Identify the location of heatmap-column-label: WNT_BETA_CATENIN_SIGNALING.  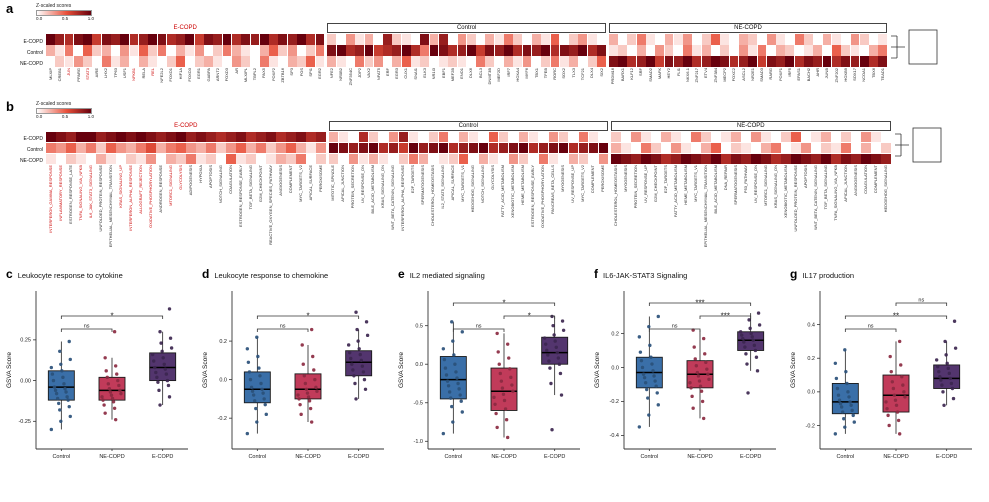
(393, 197).